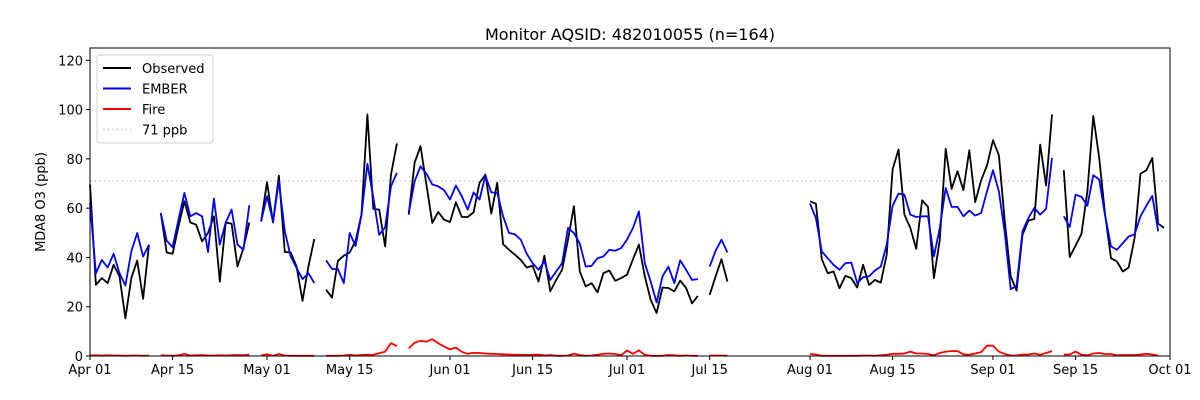  I want to click on y-tick-label: 20, so click(74, 308).